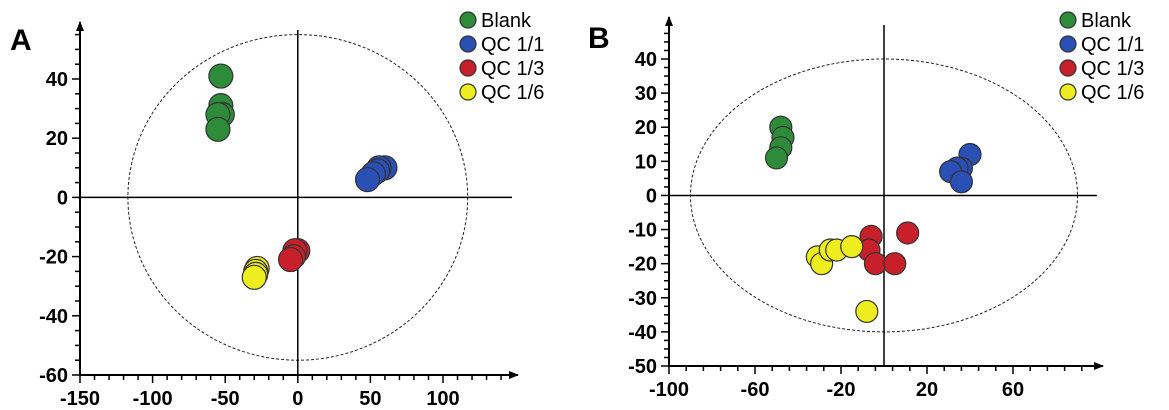  I want to click on panel-a-y-tick-label: -60, so click(53, 376).